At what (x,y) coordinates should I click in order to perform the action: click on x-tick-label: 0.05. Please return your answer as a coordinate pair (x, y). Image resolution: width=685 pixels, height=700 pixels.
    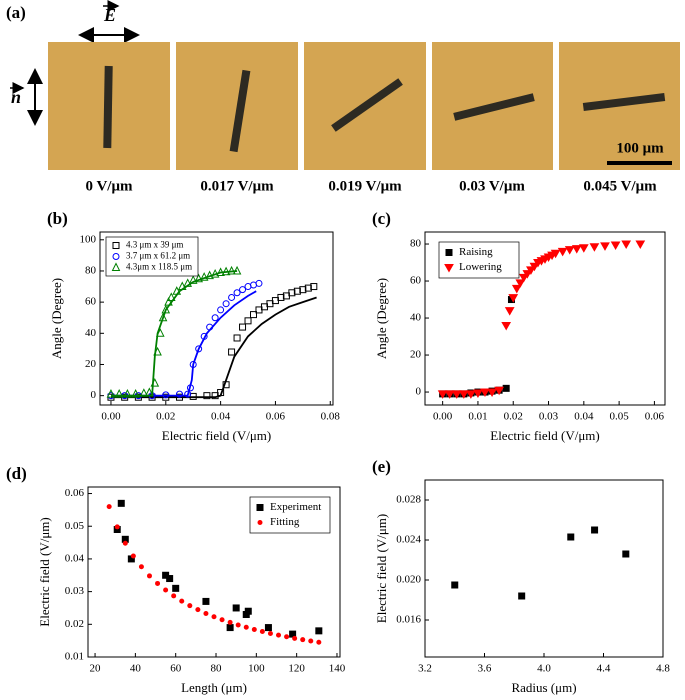
    Looking at the image, I should click on (619, 417).